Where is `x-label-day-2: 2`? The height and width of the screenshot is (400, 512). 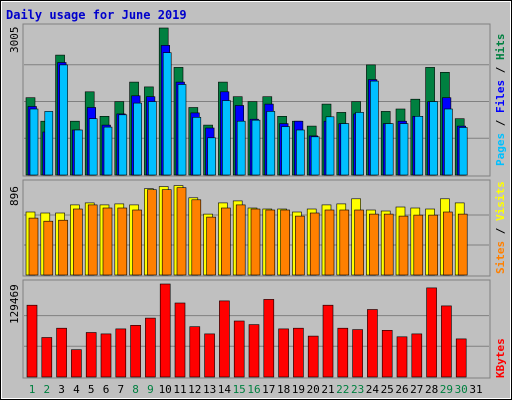
x-label-day-2: 2 is located at coordinates (46, 389).